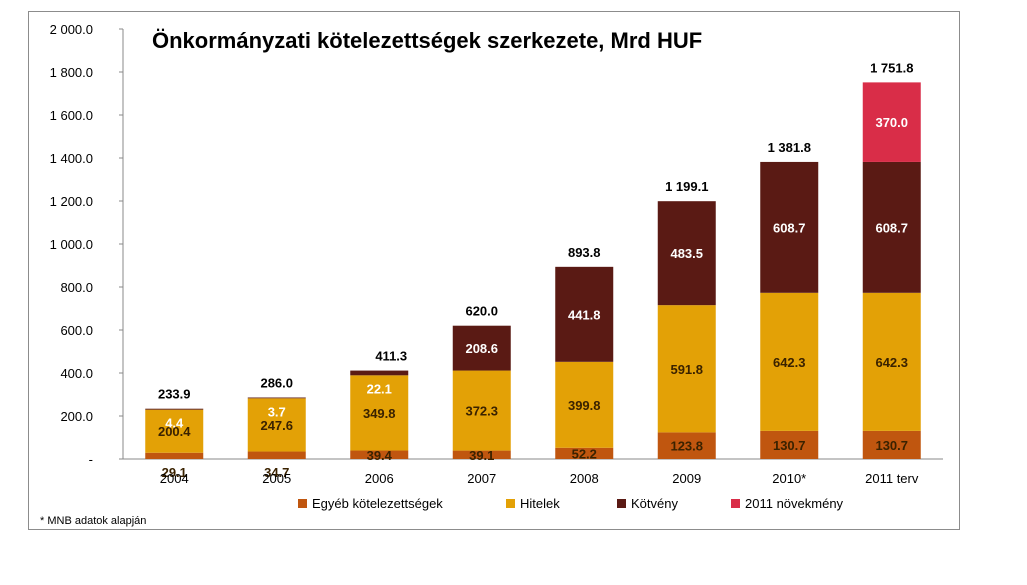  What do you see at coordinates (379, 388) in the screenshot?
I see `data-label: 22.1` at bounding box center [379, 388].